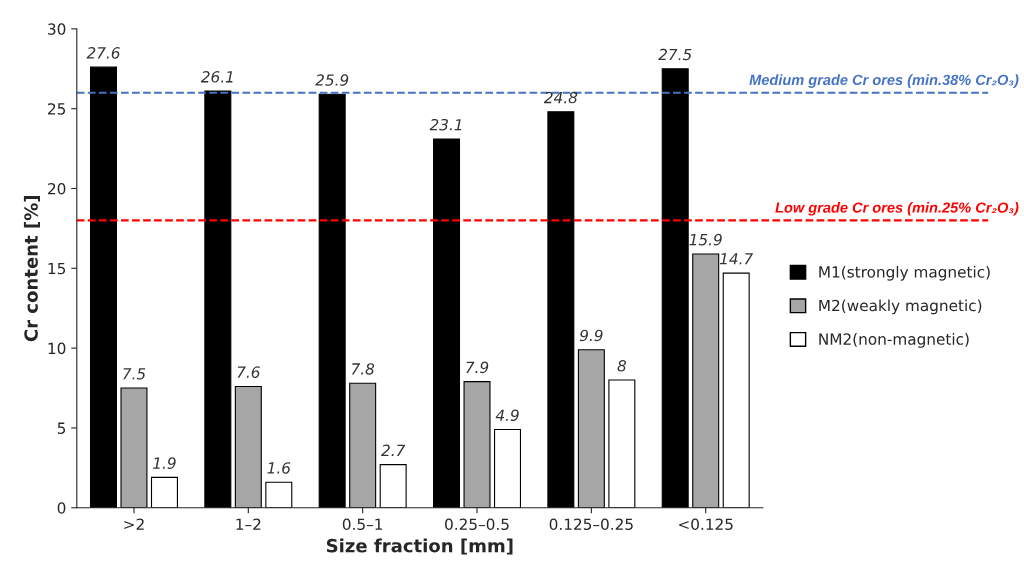 This screenshot has height=577, width=1024. I want to click on legend-label: M1(strongly magnetic), so click(904, 273).